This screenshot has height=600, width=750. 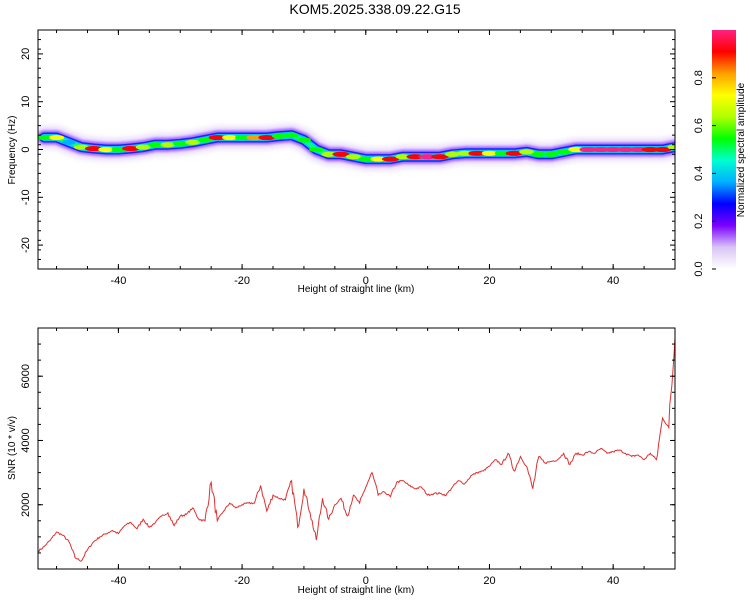 What do you see at coordinates (356, 289) in the screenshot?
I see `spectrogram-xlabel: Height of straight line (km)` at bounding box center [356, 289].